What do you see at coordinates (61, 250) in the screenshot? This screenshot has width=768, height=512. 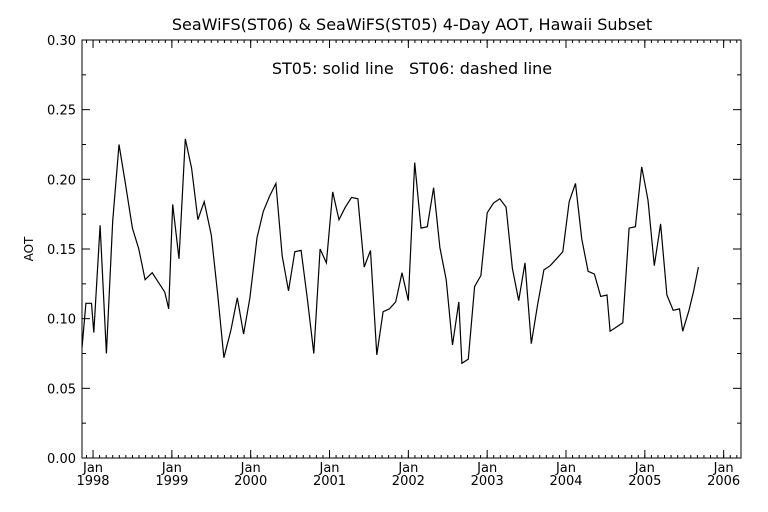 I see `y-tick-label: 0.15` at bounding box center [61, 250].